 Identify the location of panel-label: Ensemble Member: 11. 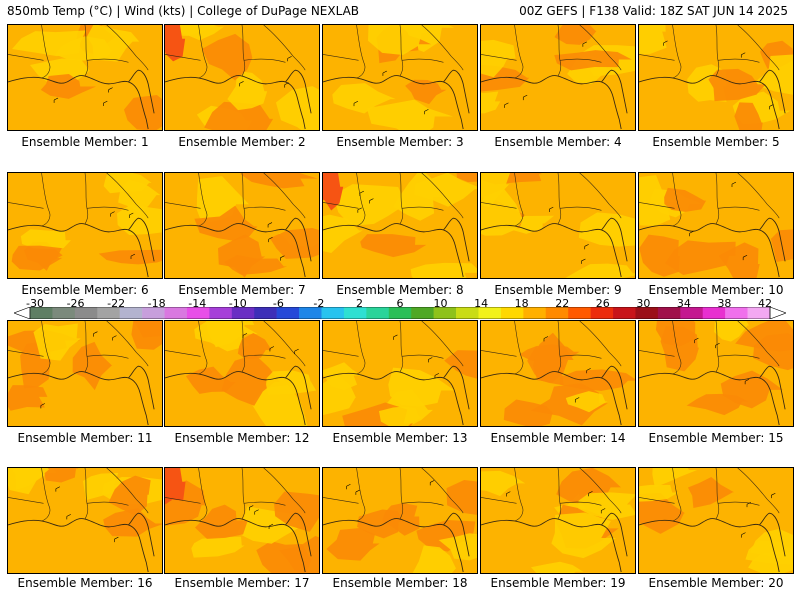
(85, 438).